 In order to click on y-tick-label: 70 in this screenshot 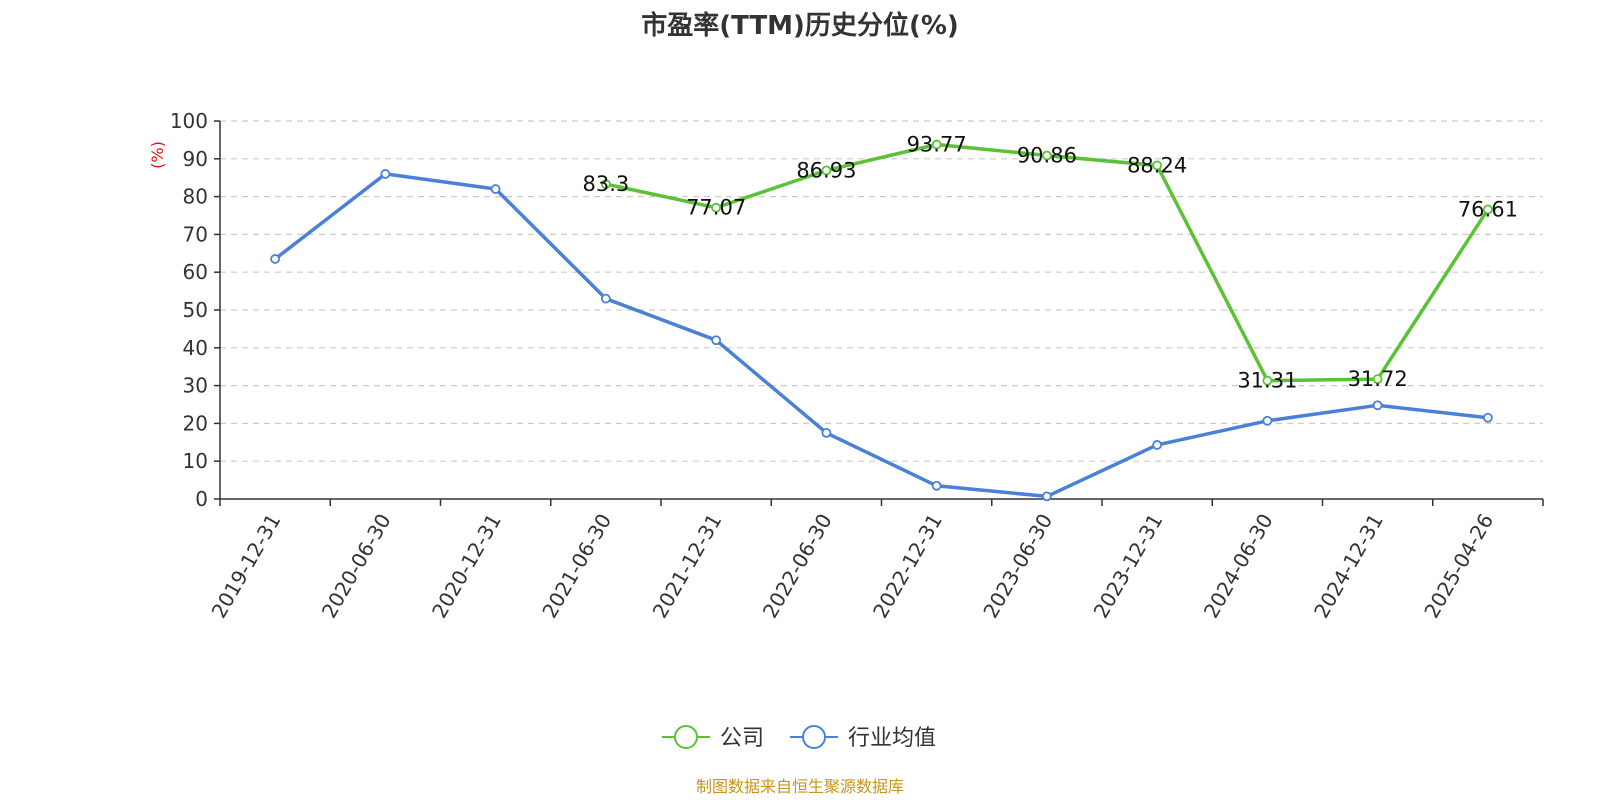, I will do `click(195, 234)`.